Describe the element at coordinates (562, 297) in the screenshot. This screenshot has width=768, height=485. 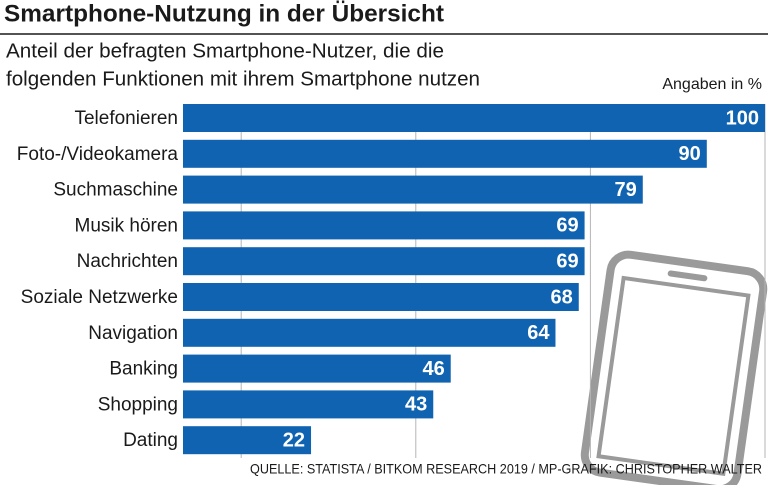
I see `value-label: 68` at that location.